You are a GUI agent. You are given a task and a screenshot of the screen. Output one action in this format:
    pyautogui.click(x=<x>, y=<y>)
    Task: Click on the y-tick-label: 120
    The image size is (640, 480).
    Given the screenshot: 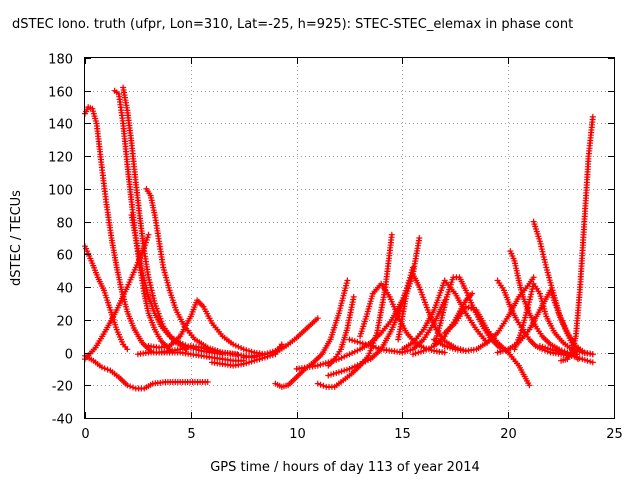 What is the action you would take?
    pyautogui.click(x=60, y=158)
    